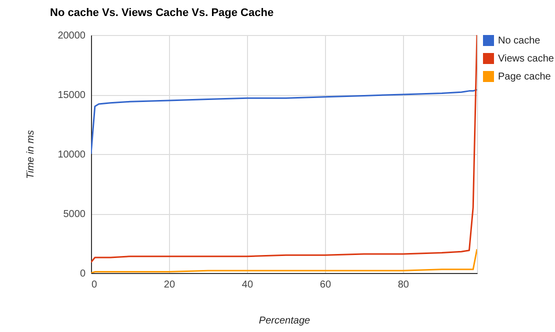 This screenshot has height=332, width=555. Describe the element at coordinates (170, 285) in the screenshot. I see `x-tick-label: 20` at that location.